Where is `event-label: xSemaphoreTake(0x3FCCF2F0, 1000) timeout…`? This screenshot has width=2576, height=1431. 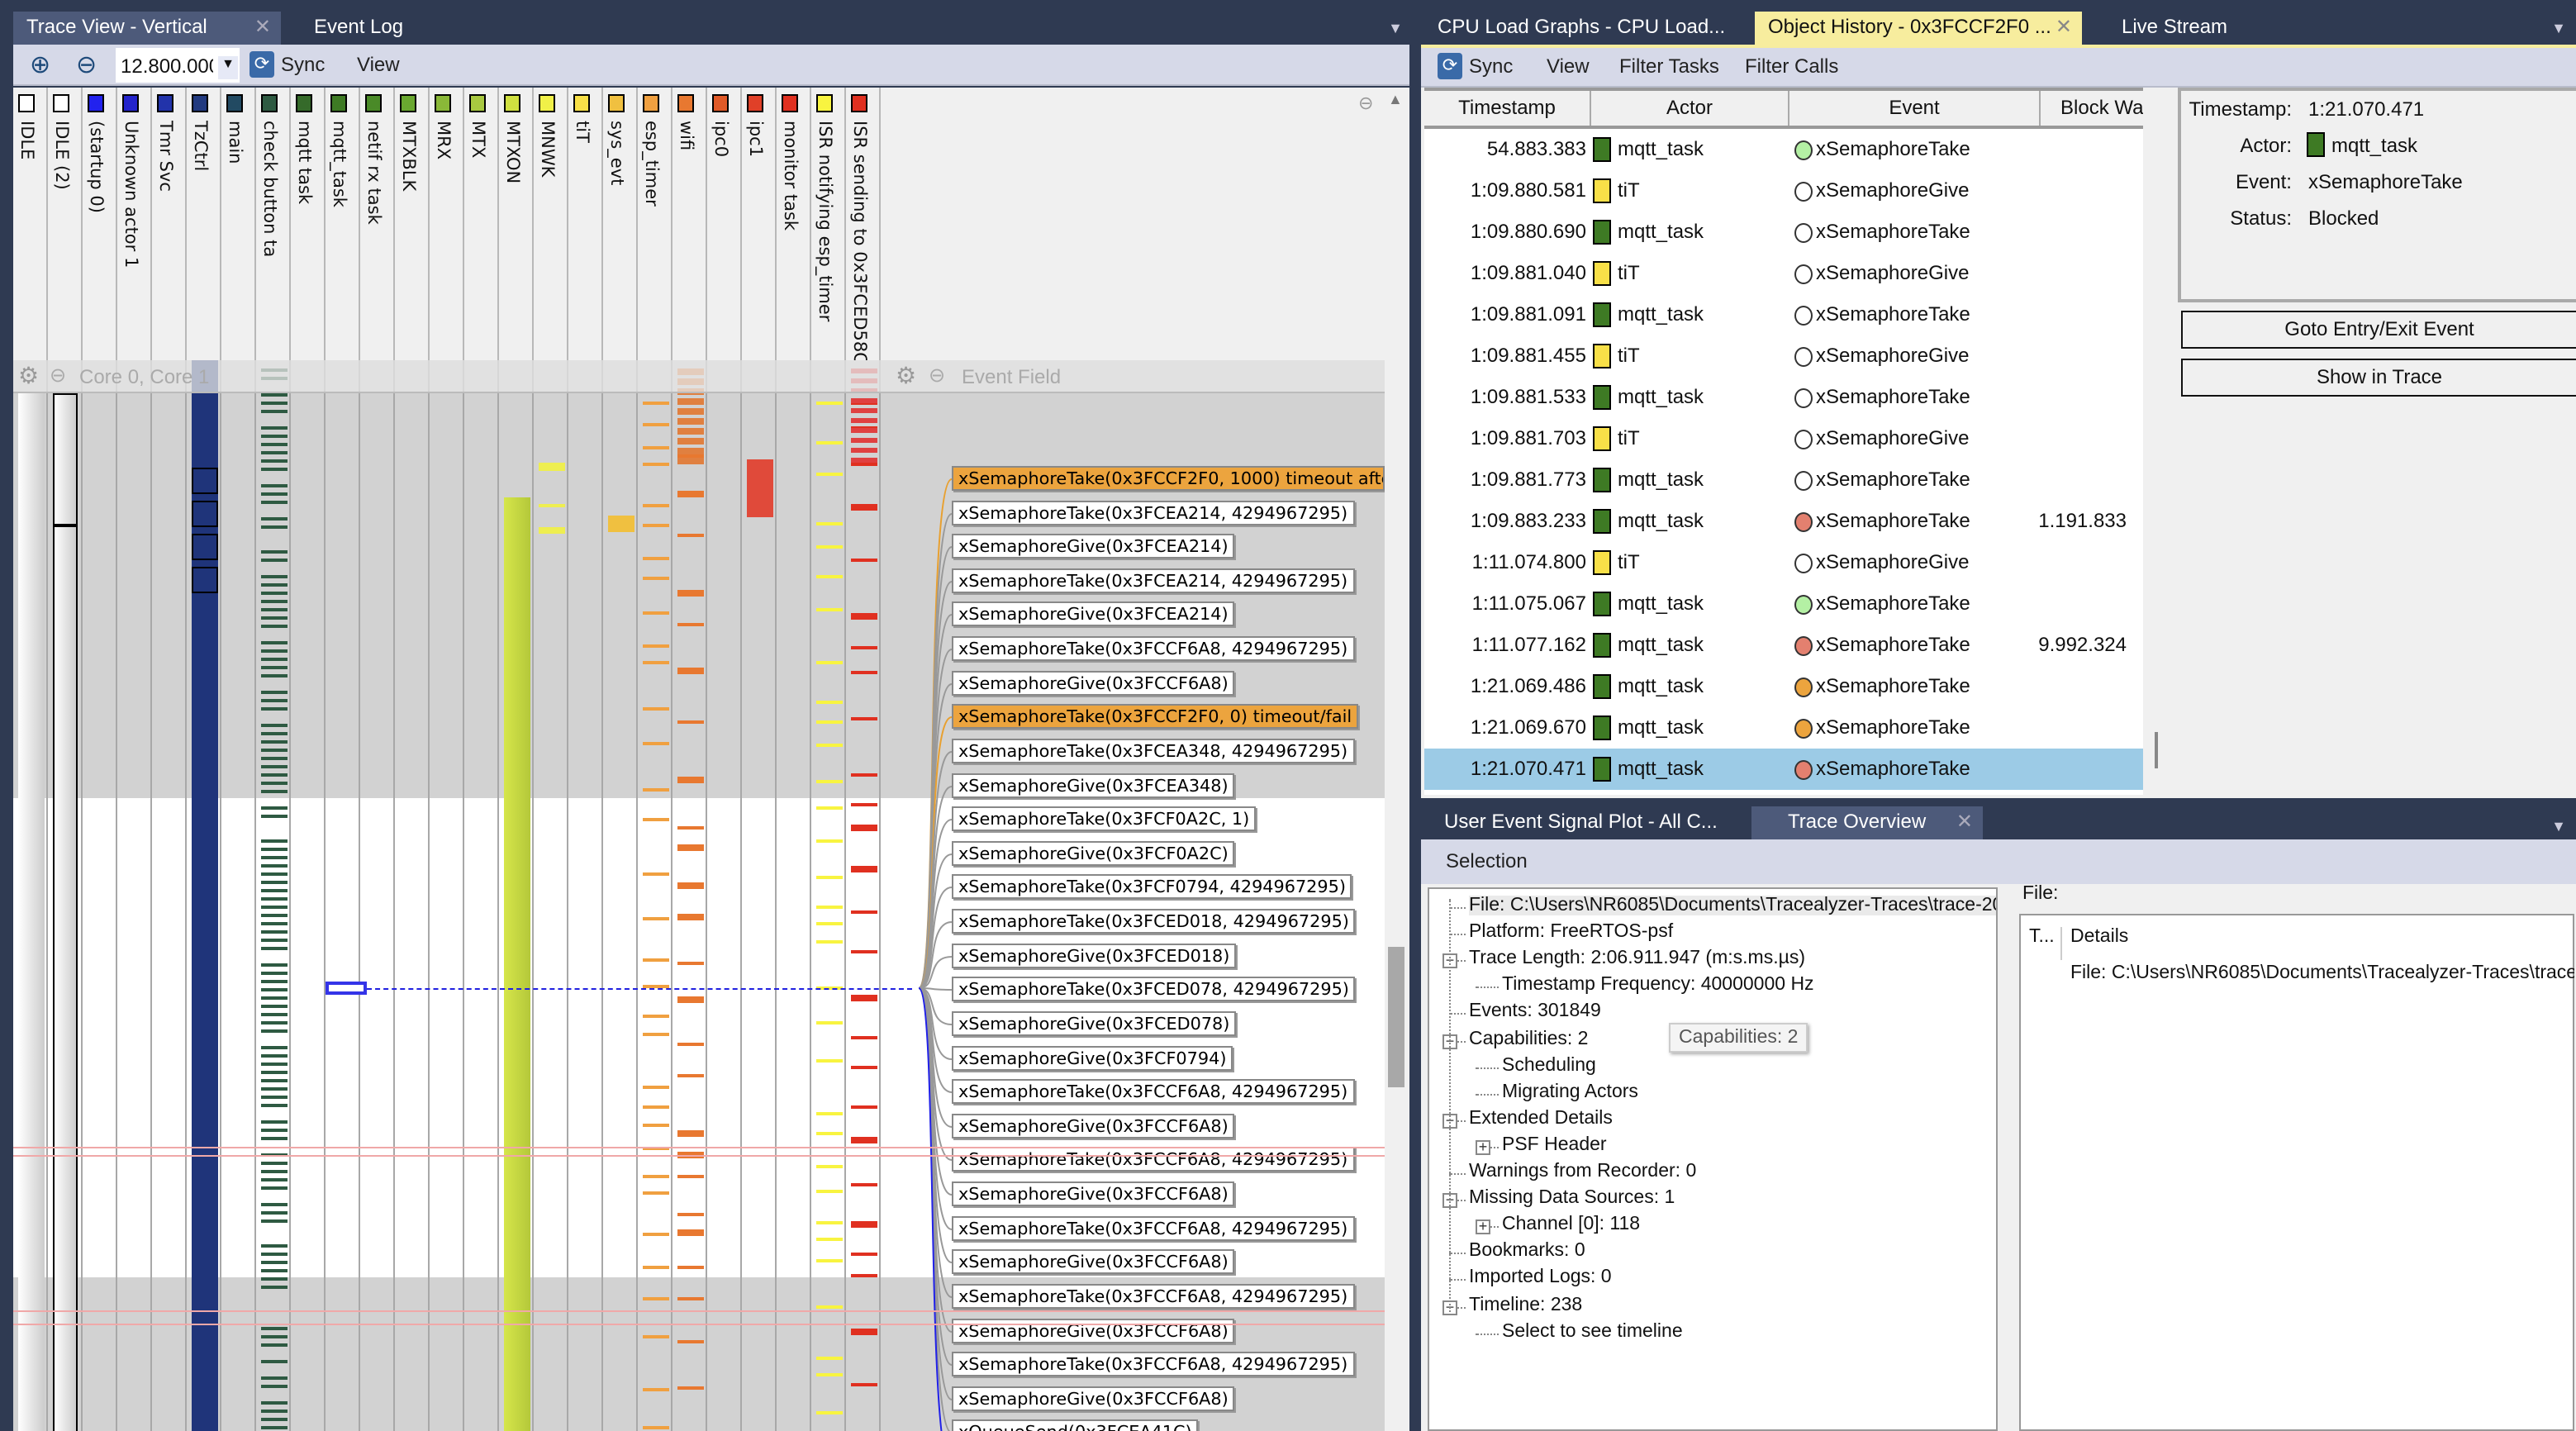 event-label: xSemaphoreTake(0x3FCCF2F0, 1000) timeout… is located at coordinates (1168, 478).